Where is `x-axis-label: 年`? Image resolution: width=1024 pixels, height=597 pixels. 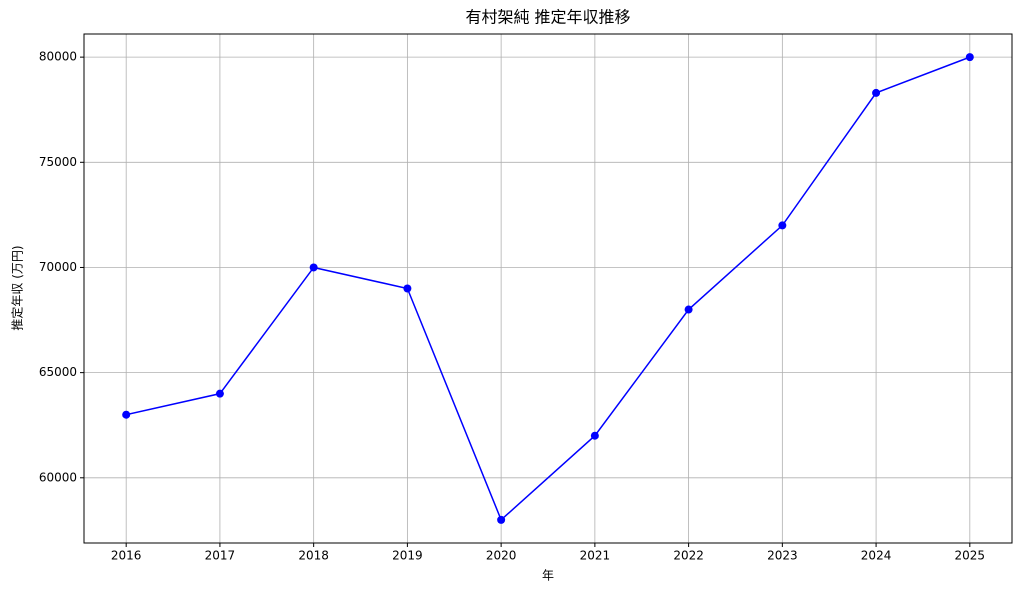 x-axis-label: 年 is located at coordinates (548, 576).